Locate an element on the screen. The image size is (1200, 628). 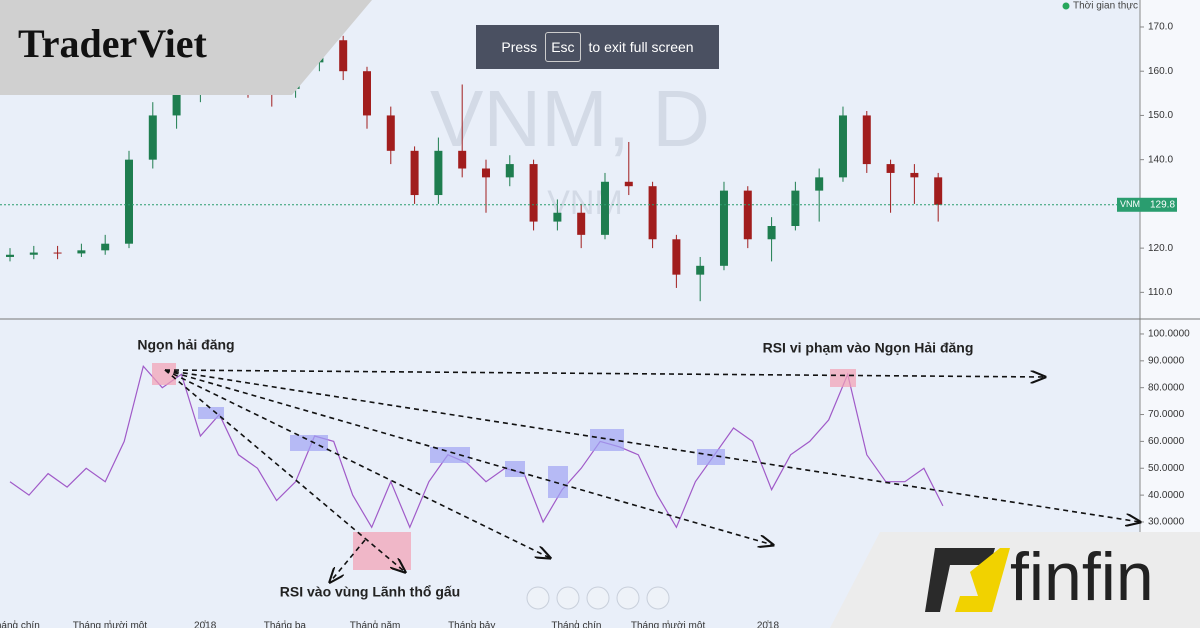
scroll-right is located at coordinates (658, 598).